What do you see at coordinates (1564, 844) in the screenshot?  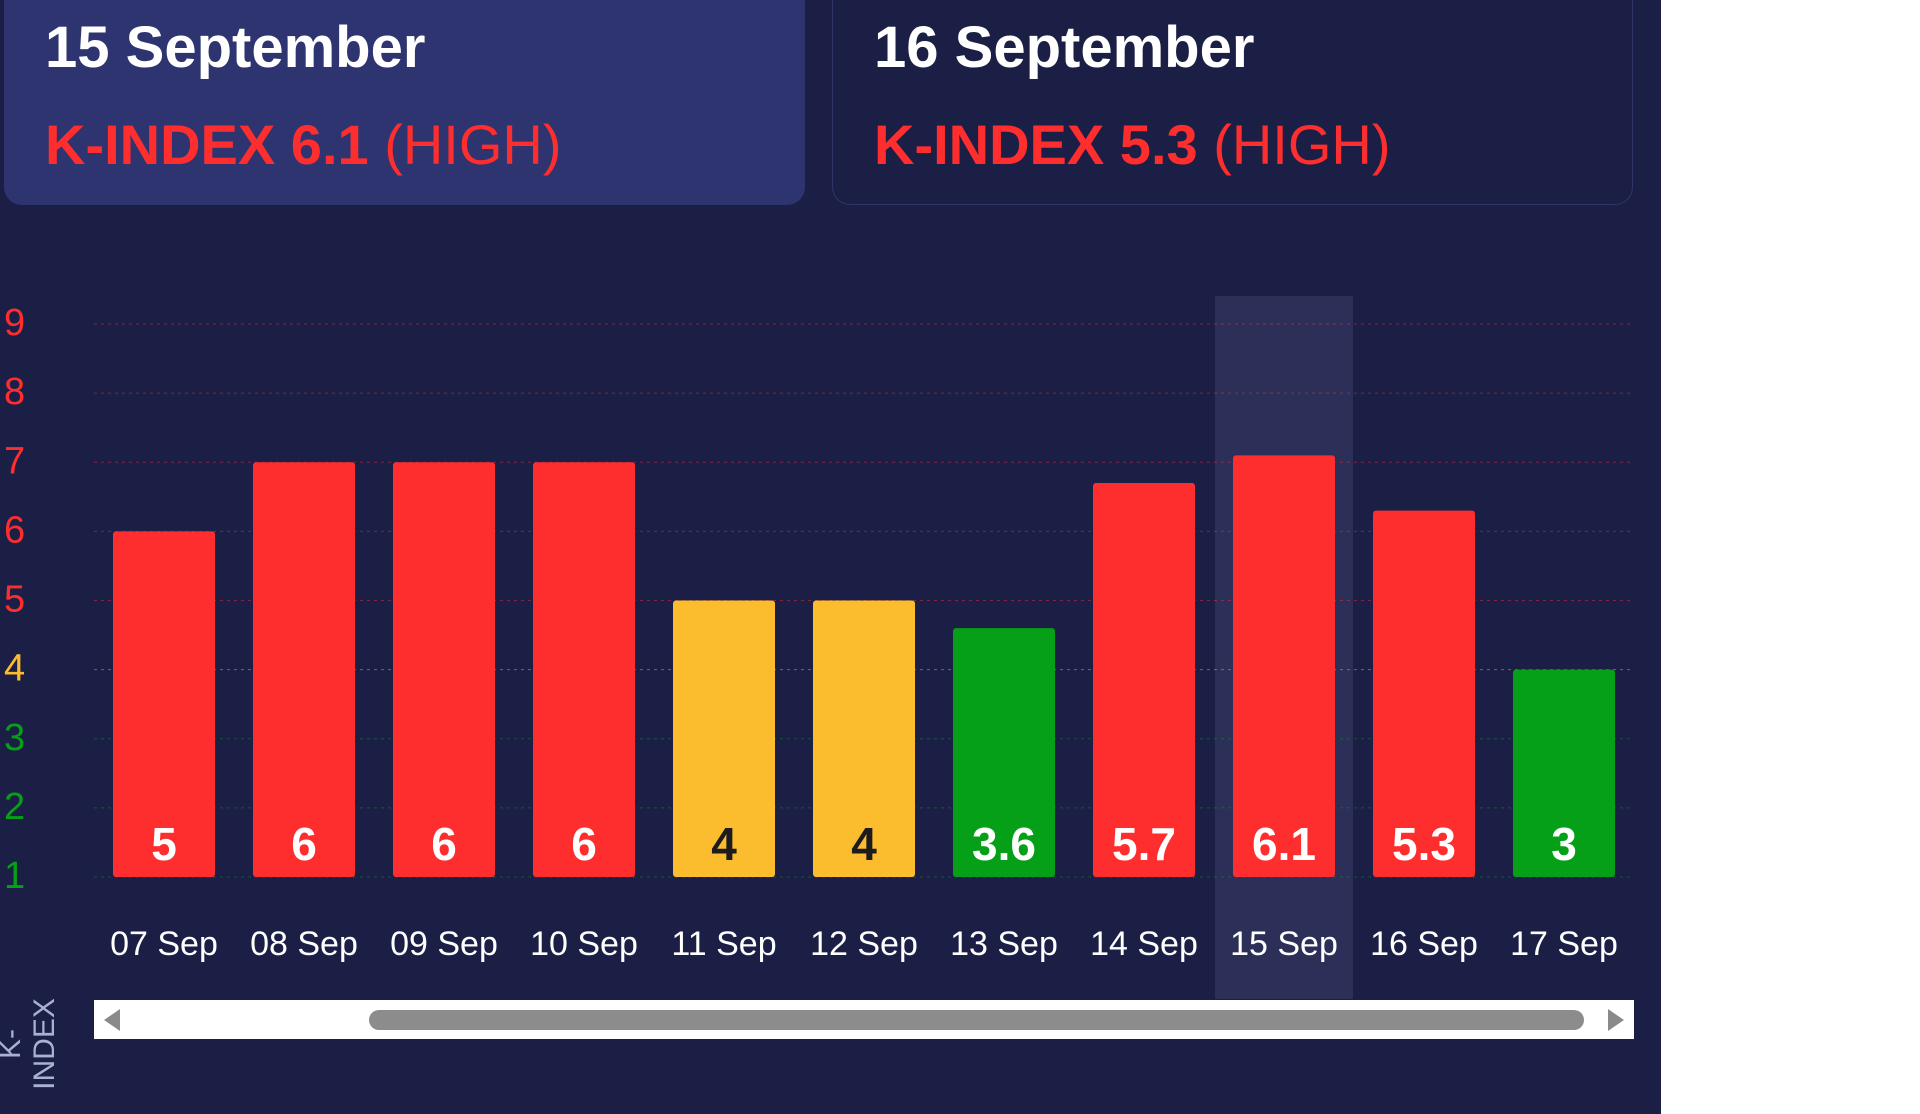 I see `bar-value-label: 3` at bounding box center [1564, 844].